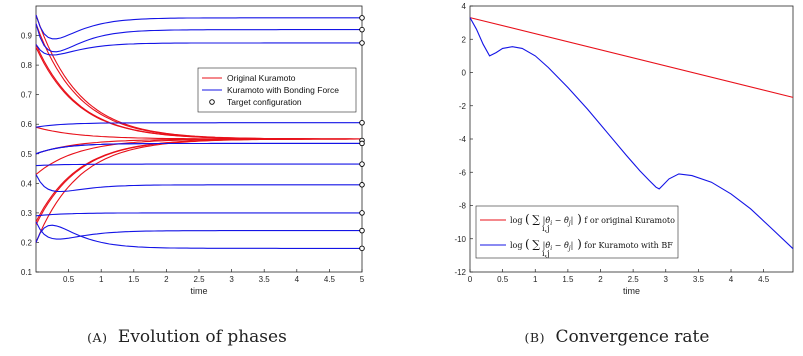 This screenshot has height=356, width=803. Describe the element at coordinates (463, 139) in the screenshot. I see `y-tick-label: -4` at that location.